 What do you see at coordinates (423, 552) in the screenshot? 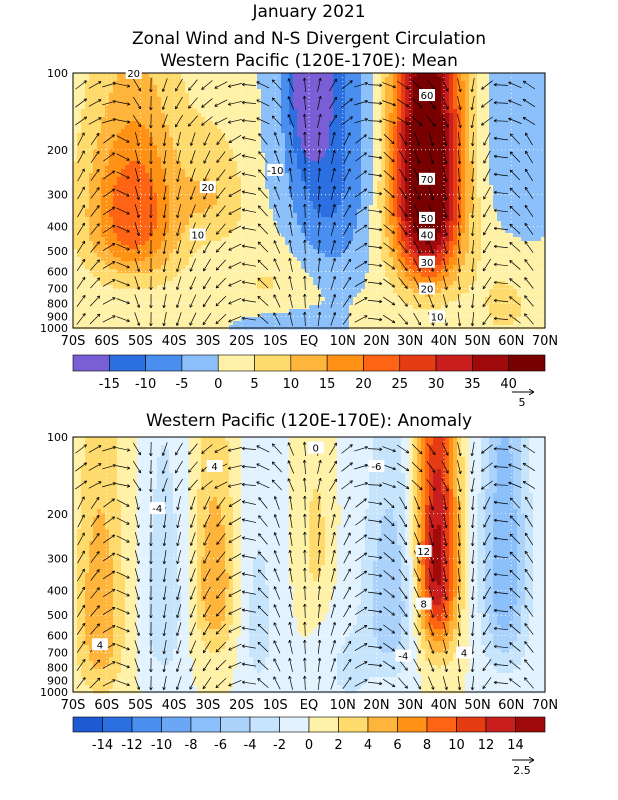
I see `contour-label: 12` at bounding box center [423, 552].